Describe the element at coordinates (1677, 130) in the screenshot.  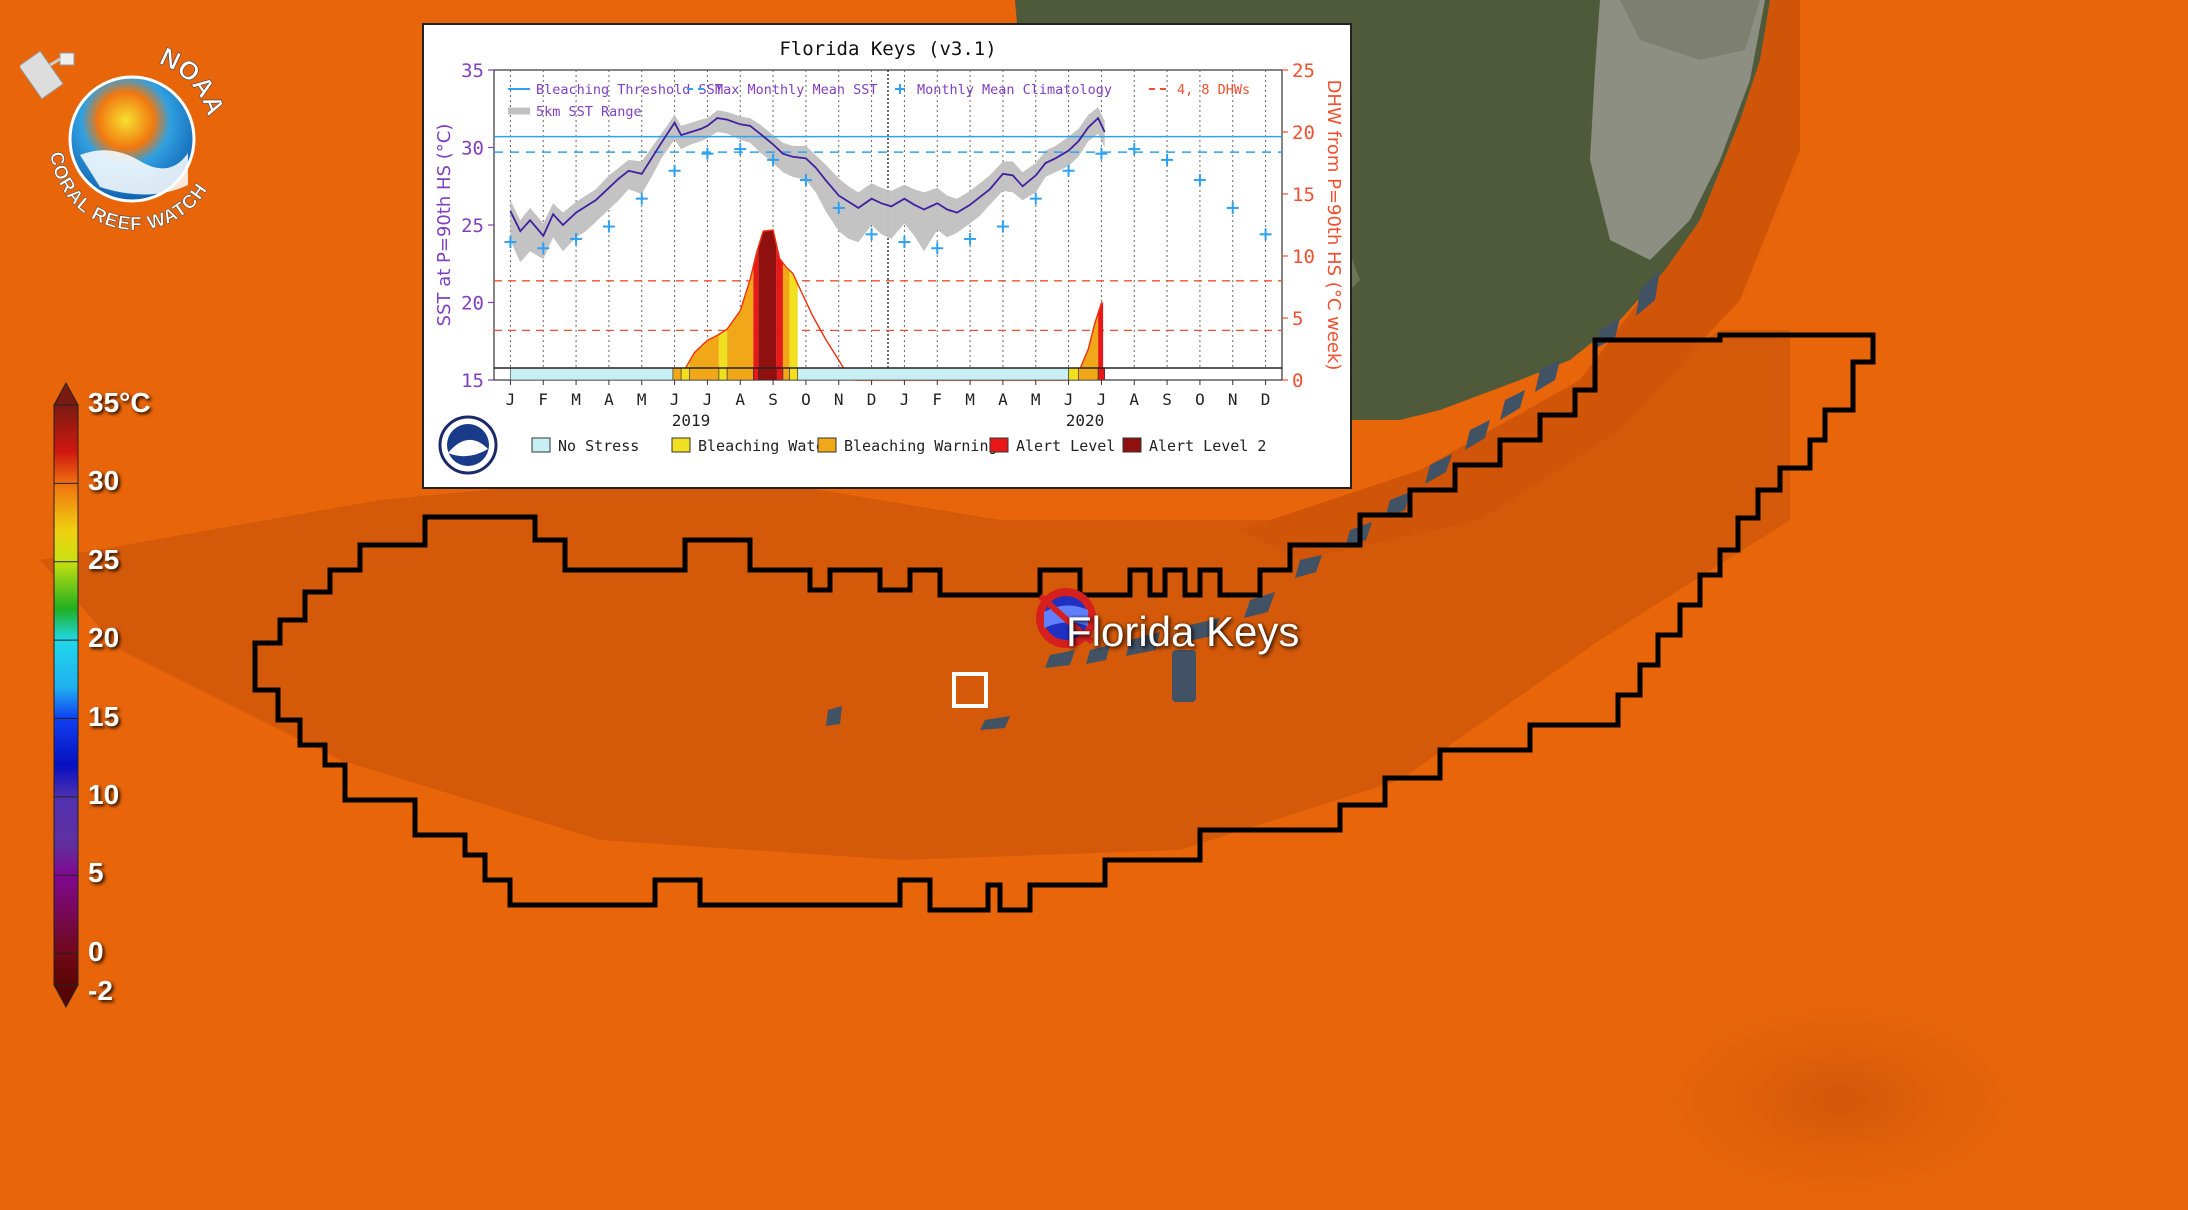
I see `urban-area` at that location.